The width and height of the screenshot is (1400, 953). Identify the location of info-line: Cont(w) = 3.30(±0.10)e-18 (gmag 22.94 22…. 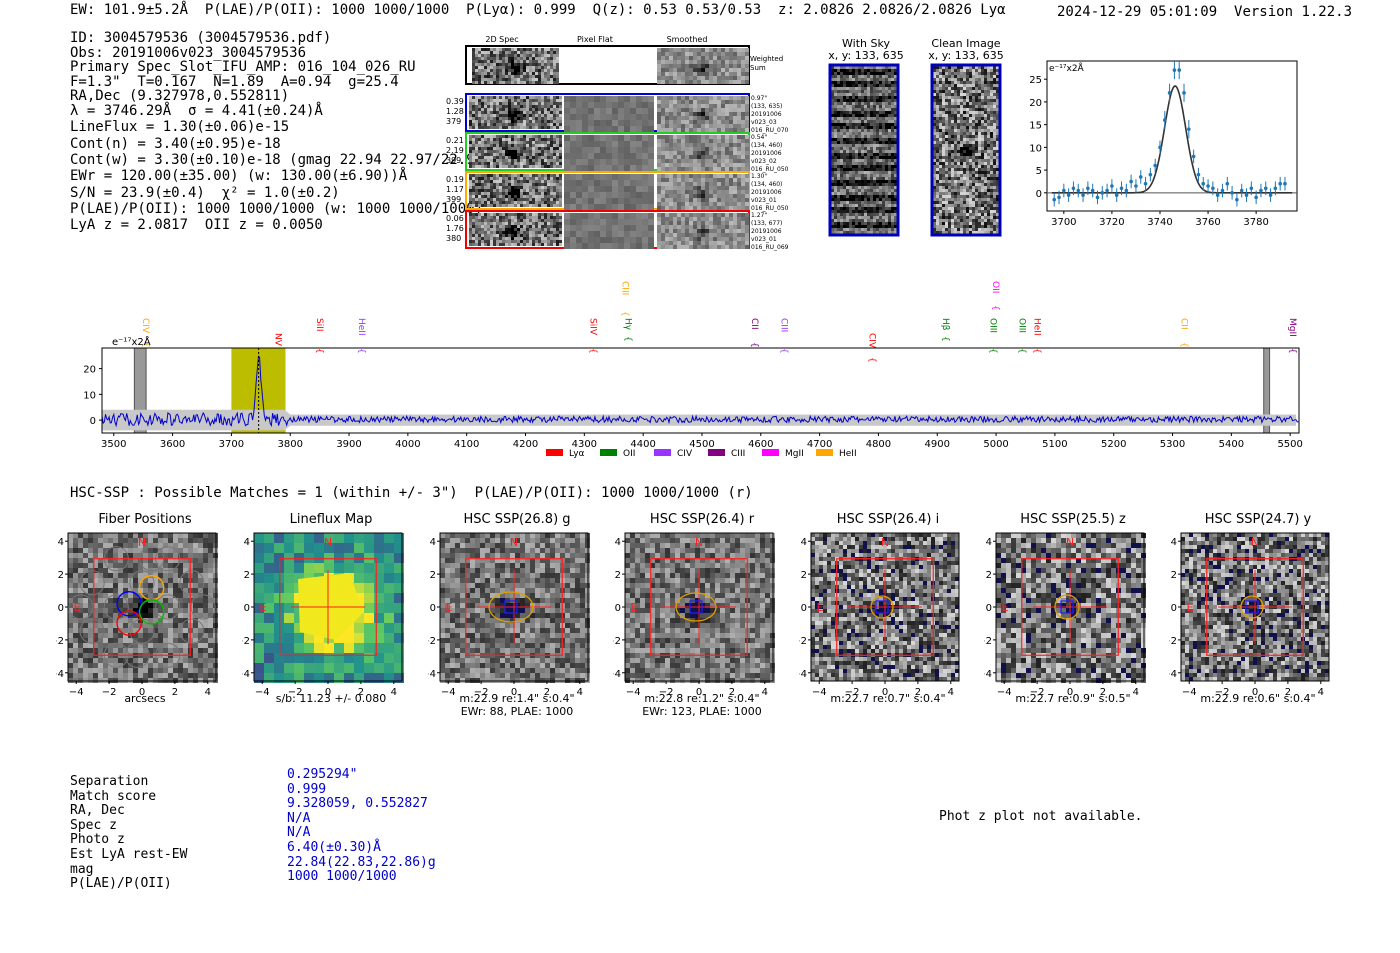
(281, 159).